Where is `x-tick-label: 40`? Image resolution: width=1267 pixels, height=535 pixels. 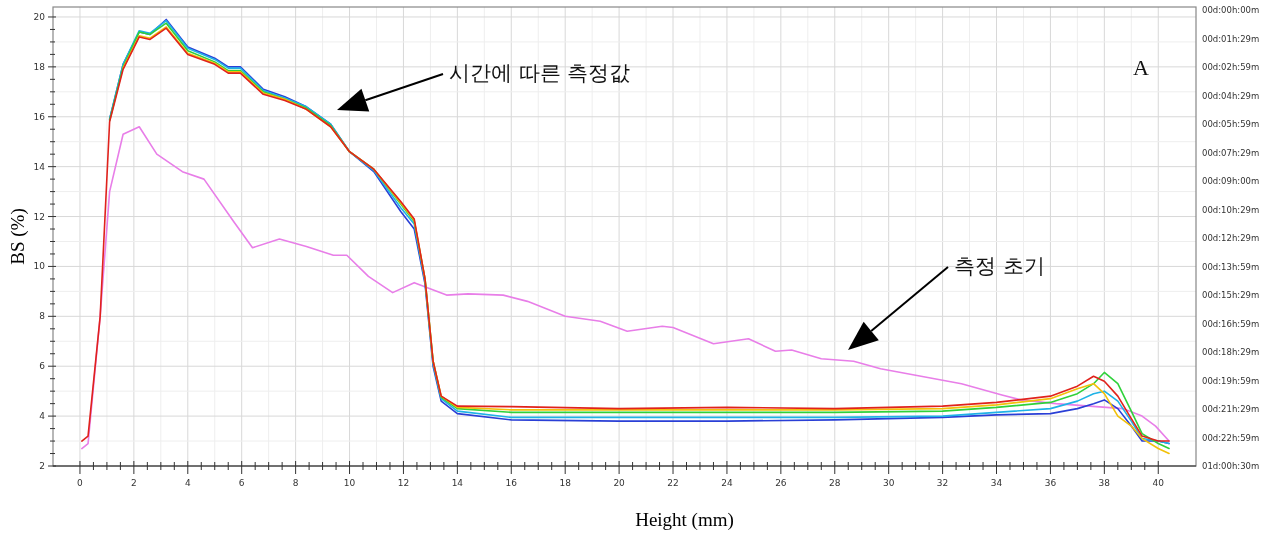 x-tick-label: 40 is located at coordinates (1158, 483).